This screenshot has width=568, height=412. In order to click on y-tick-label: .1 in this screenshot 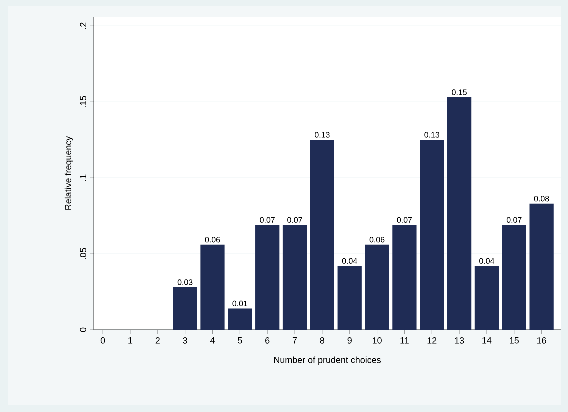, I will do `click(83, 177)`.